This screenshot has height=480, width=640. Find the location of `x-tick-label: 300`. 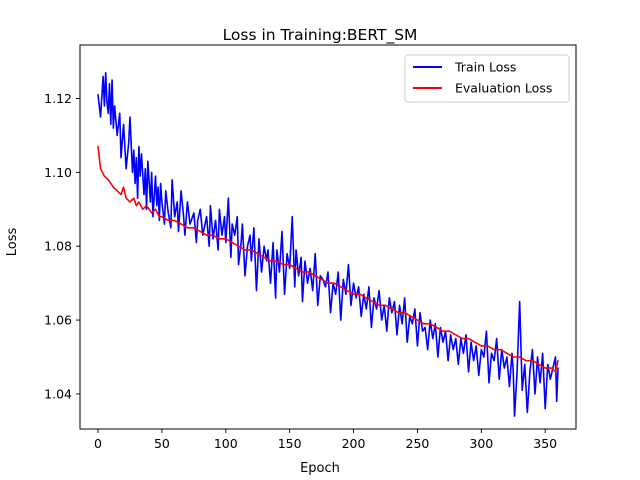

x-tick-label: 300 is located at coordinates (481, 443).